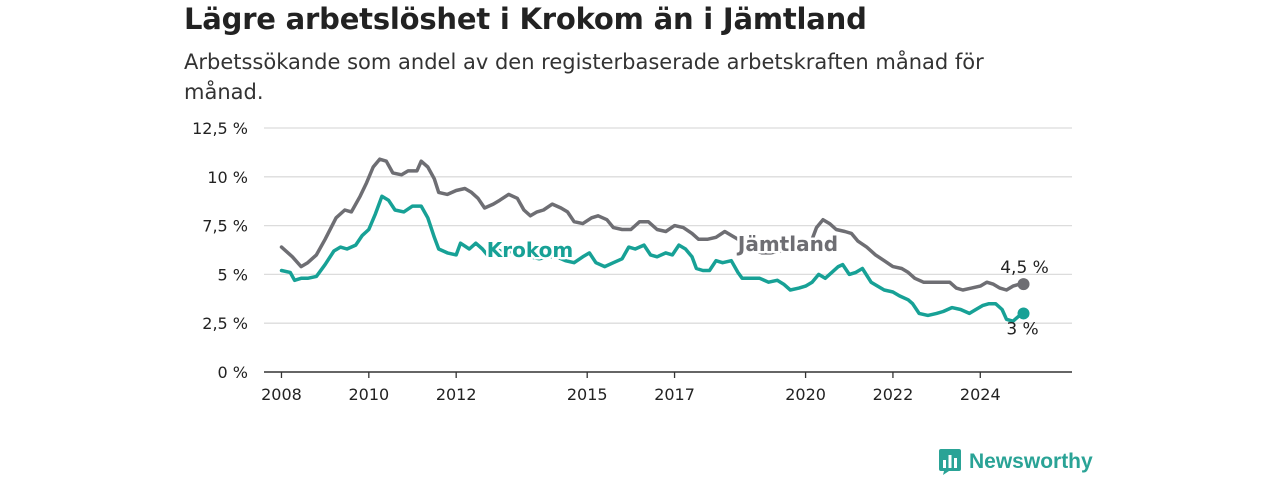 The height and width of the screenshot is (480, 1280). I want to click on x-tick-label: 2012, so click(456, 394).